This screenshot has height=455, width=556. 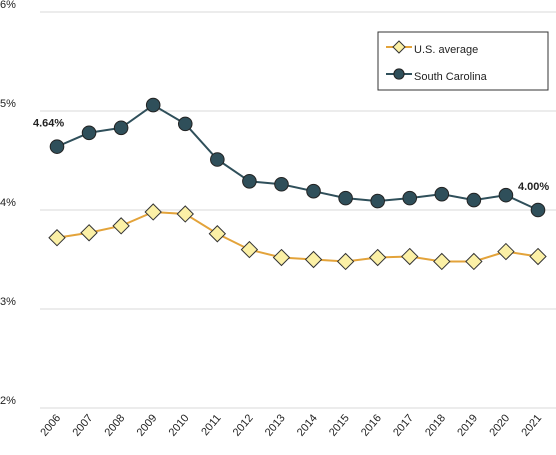 What do you see at coordinates (8, 5) in the screenshot?
I see `y-tick-label: 6%` at bounding box center [8, 5].